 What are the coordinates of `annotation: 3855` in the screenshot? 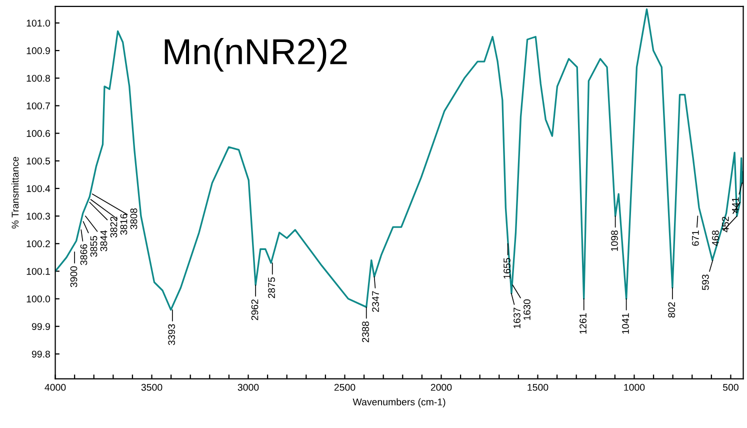 It's located at (94, 246).